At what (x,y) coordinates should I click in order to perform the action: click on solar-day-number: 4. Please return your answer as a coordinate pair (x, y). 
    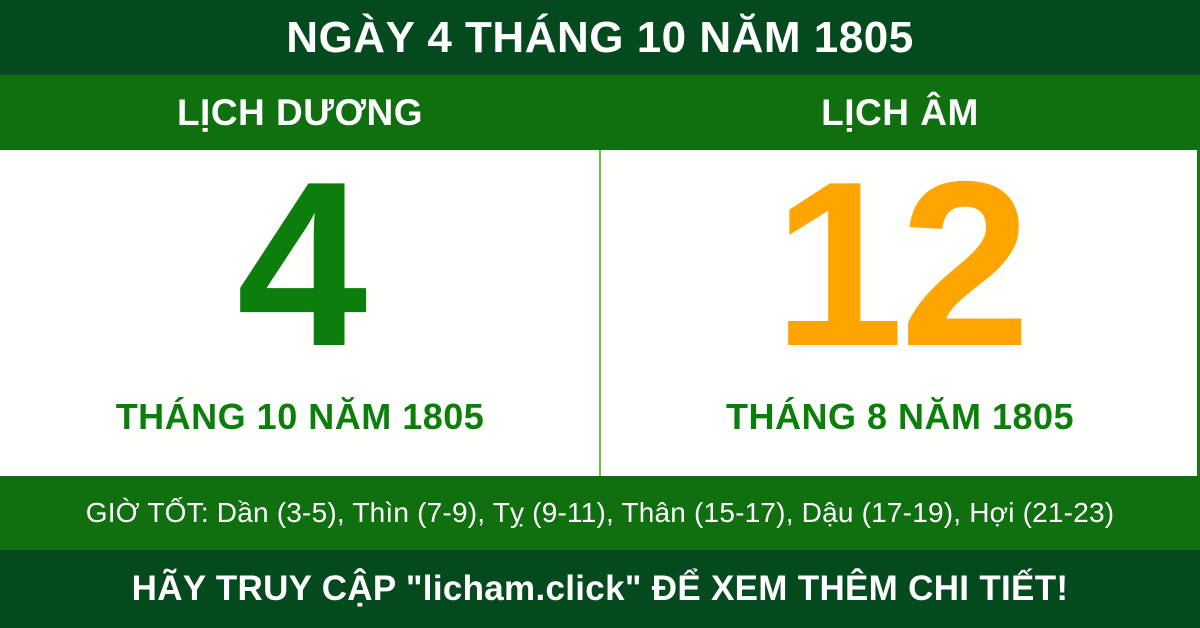
    Looking at the image, I should click on (302, 263).